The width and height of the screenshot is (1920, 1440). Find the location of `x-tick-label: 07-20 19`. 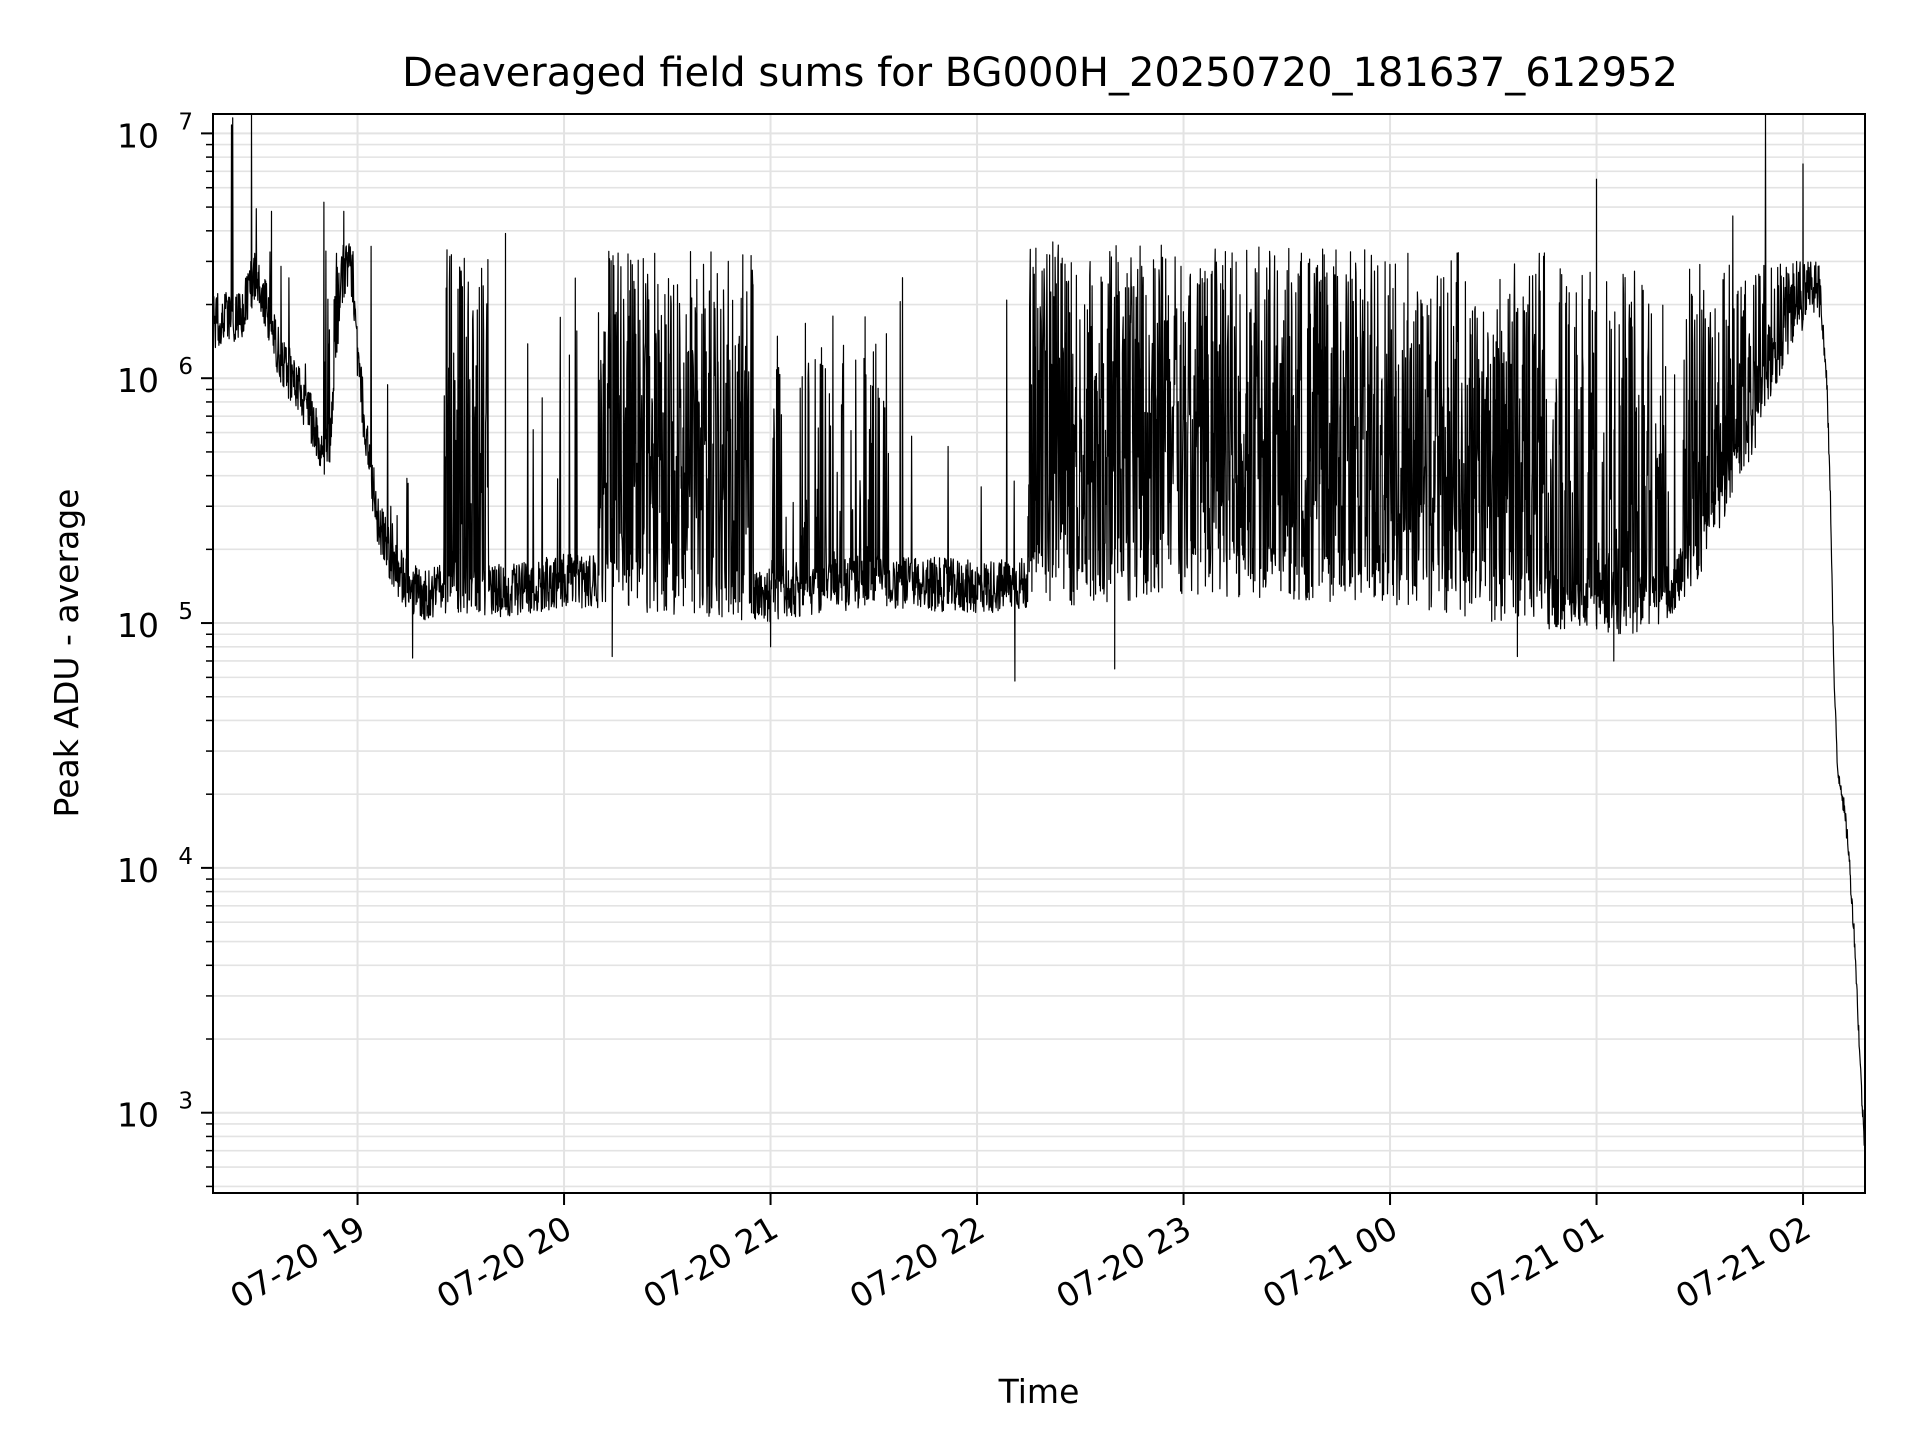

x-tick-label: 07-20 19 is located at coordinates (298, 1262).